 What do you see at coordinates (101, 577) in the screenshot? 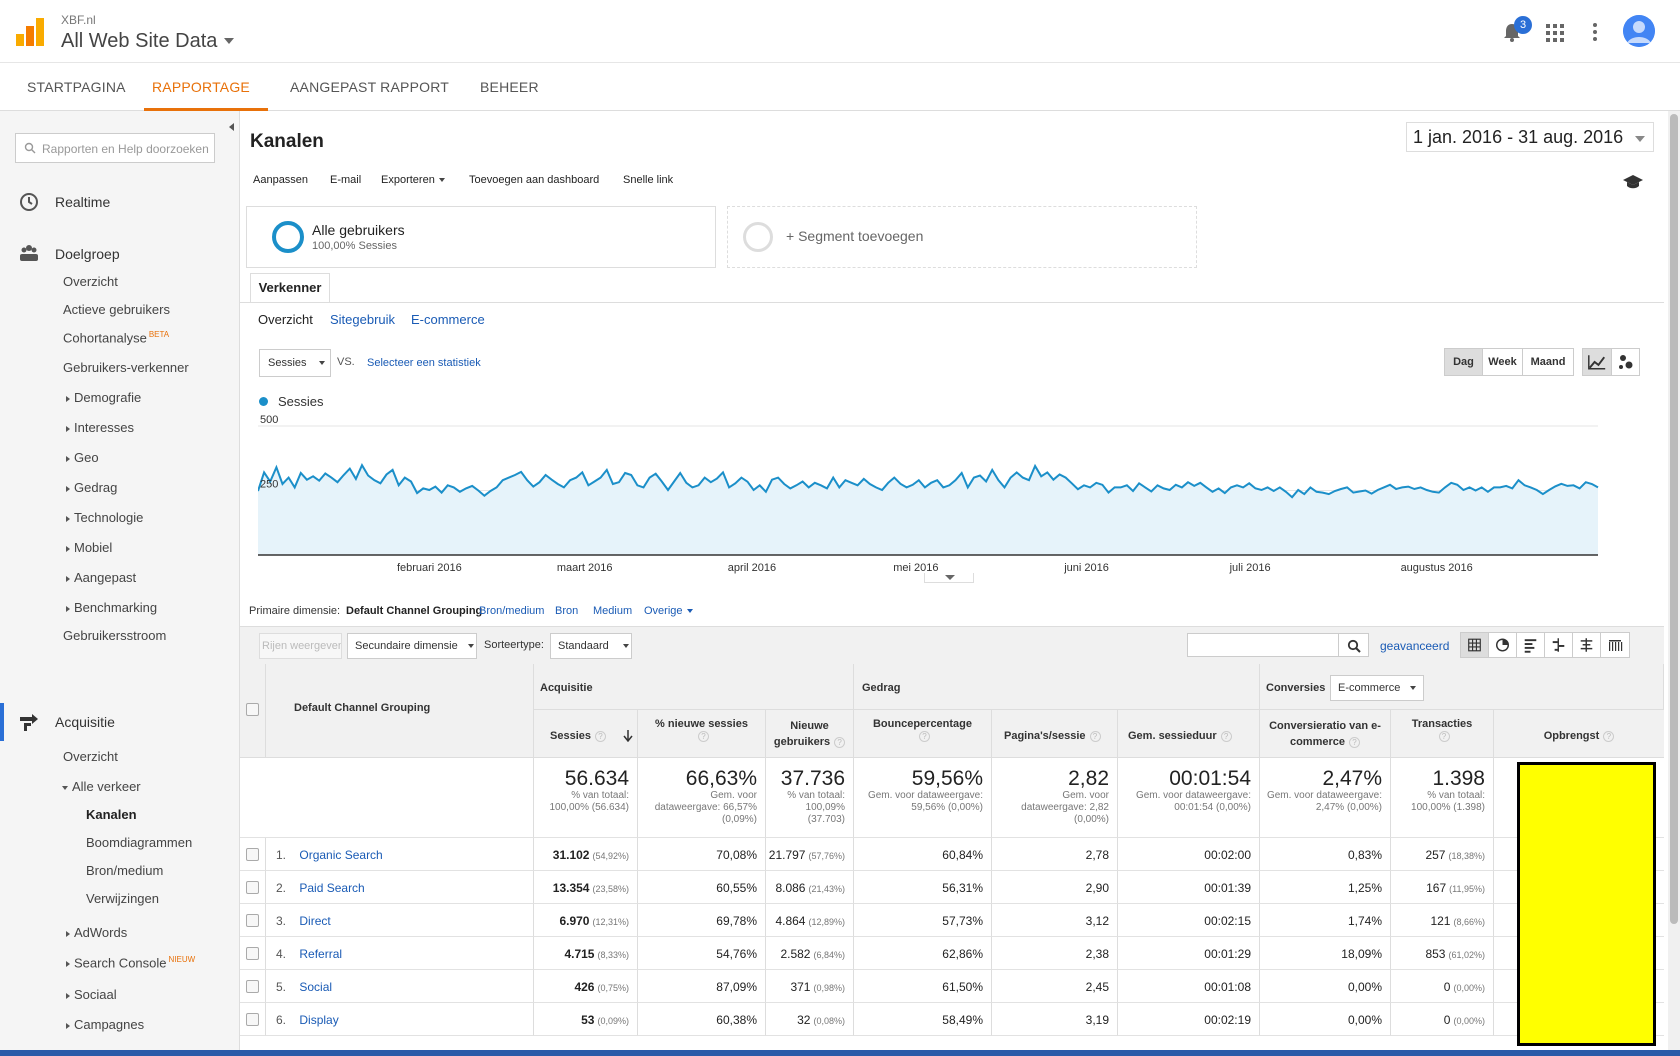
I see `sidebar-item-aangepast: Aangepast` at bounding box center [101, 577].